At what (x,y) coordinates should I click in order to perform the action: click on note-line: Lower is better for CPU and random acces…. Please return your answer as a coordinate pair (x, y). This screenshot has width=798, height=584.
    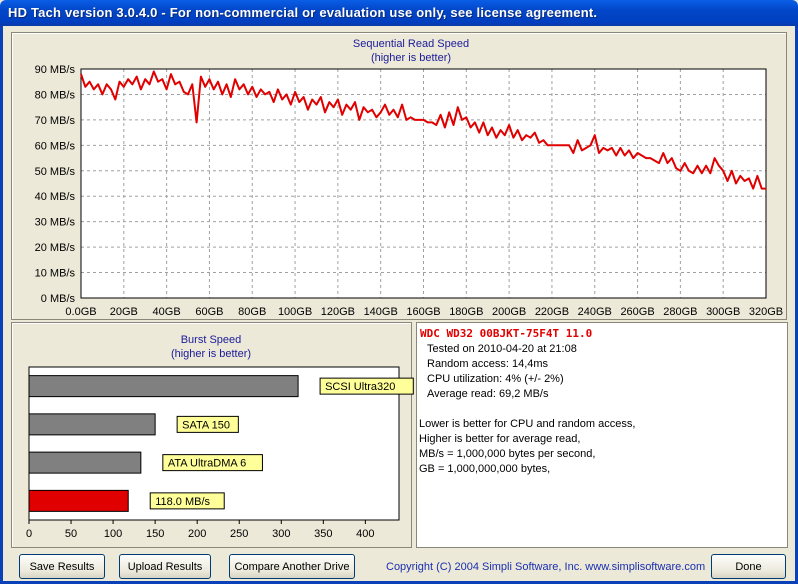
    Looking at the image, I should click on (527, 424).